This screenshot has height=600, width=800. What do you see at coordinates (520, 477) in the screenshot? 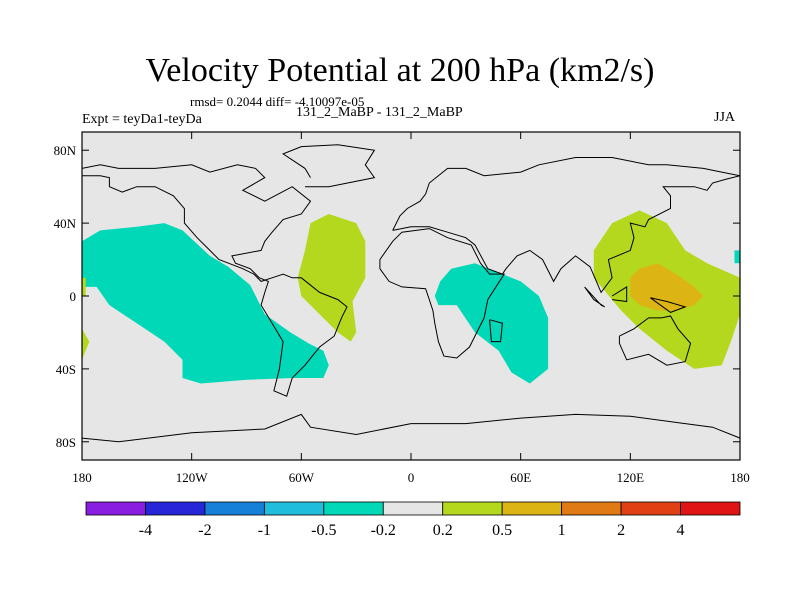
I see `x-tick-label: 60E` at bounding box center [520, 477].